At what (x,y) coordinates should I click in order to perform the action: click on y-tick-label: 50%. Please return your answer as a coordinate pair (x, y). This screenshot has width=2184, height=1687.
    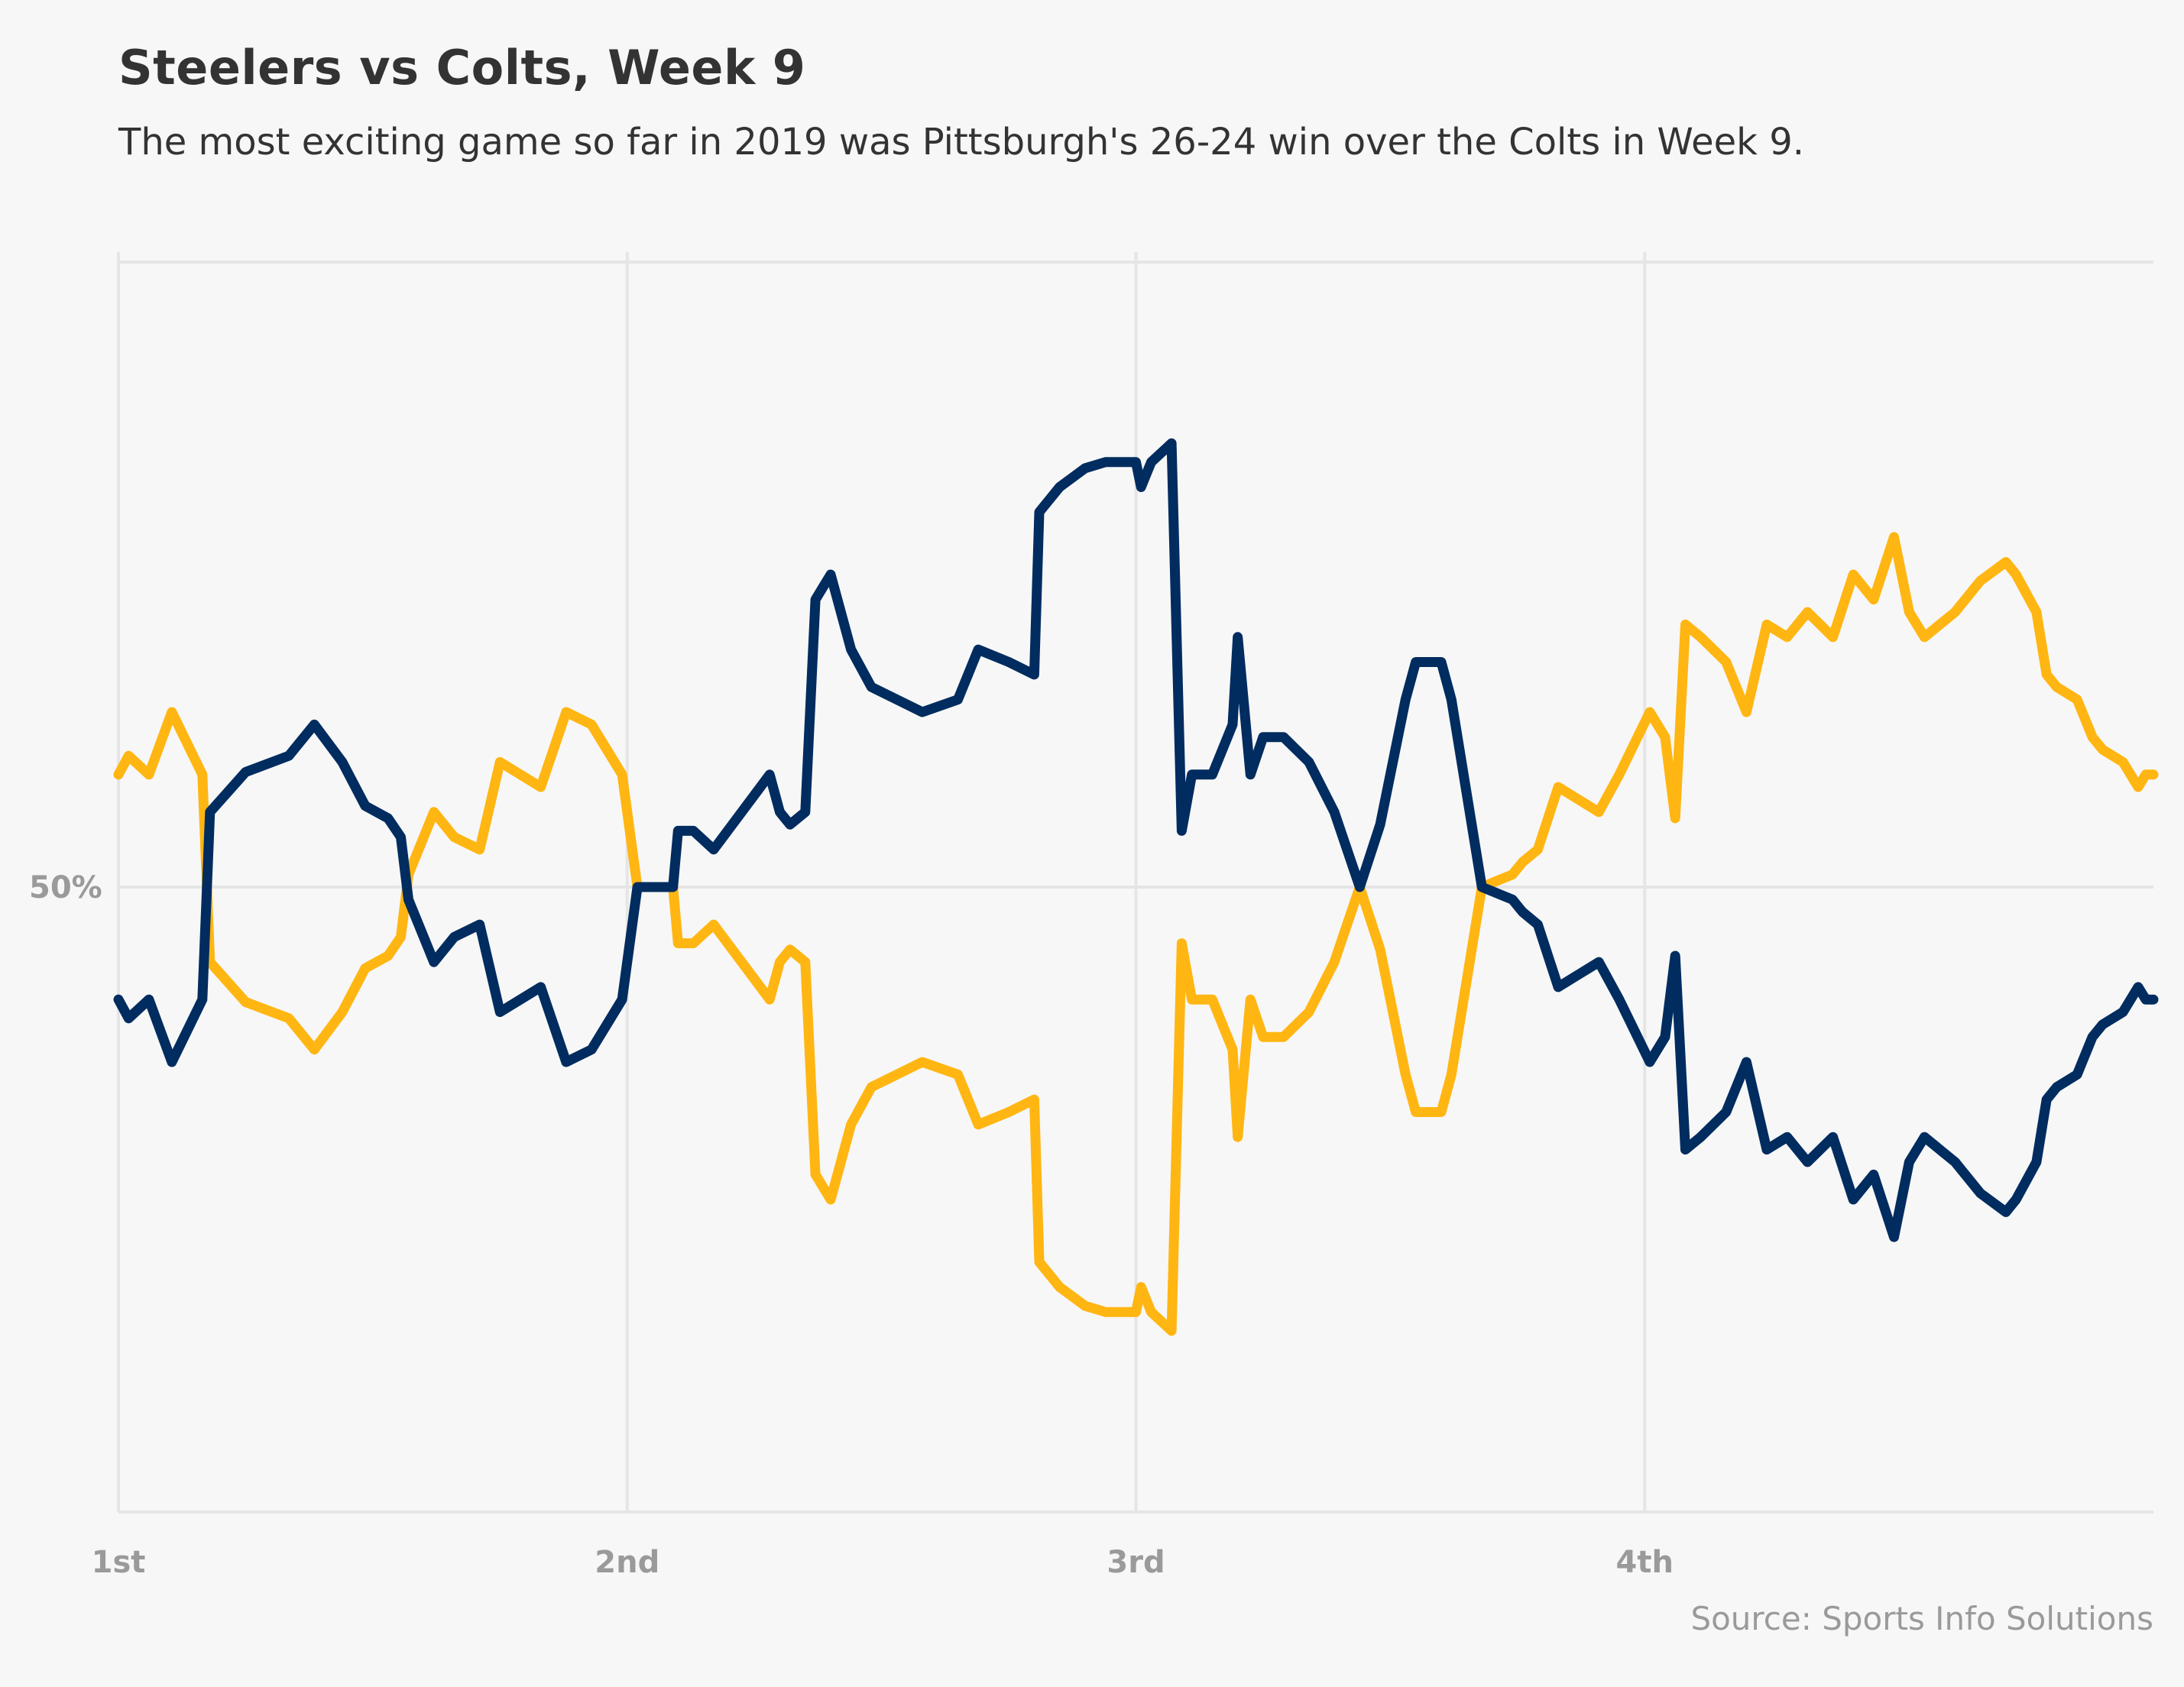
    Looking at the image, I should click on (65, 887).